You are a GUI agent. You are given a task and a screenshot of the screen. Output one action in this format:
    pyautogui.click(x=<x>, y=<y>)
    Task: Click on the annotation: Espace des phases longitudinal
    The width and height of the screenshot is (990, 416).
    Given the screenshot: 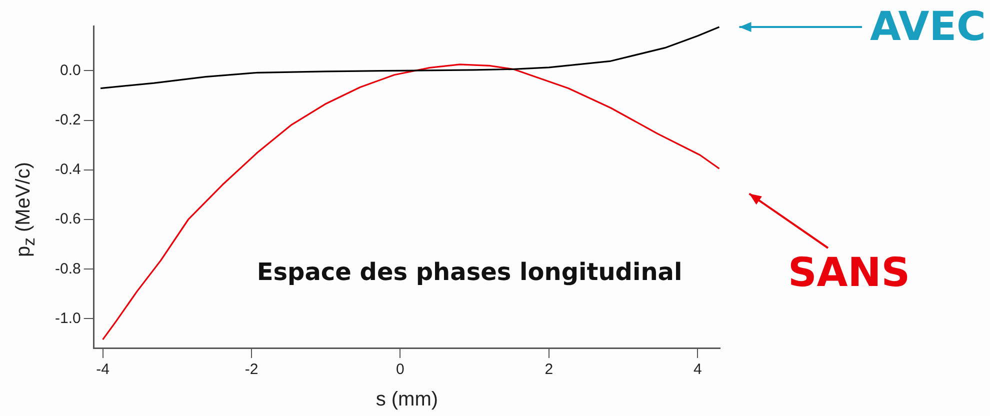 What is the action you would take?
    pyautogui.click(x=469, y=272)
    